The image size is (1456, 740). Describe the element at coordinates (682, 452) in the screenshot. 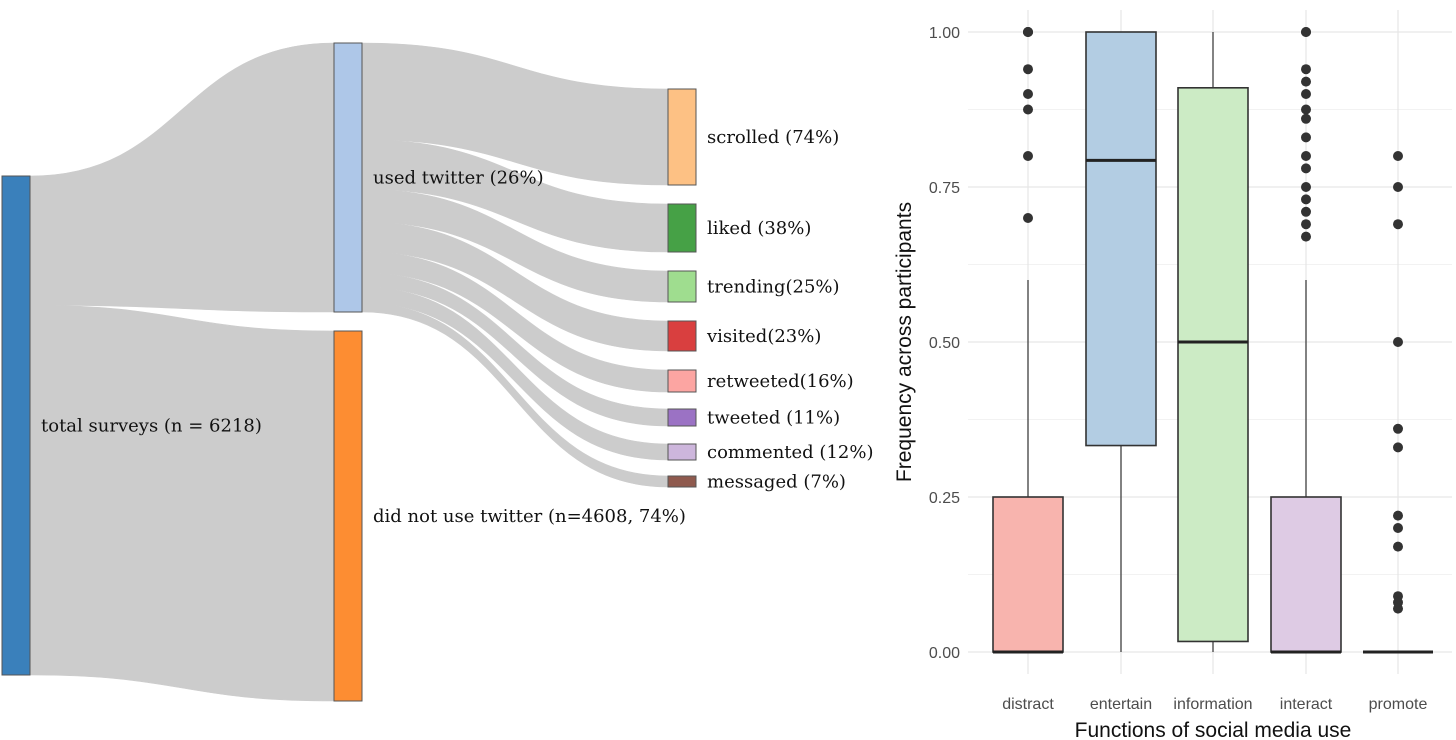

I see `sankey-node-commented` at that location.